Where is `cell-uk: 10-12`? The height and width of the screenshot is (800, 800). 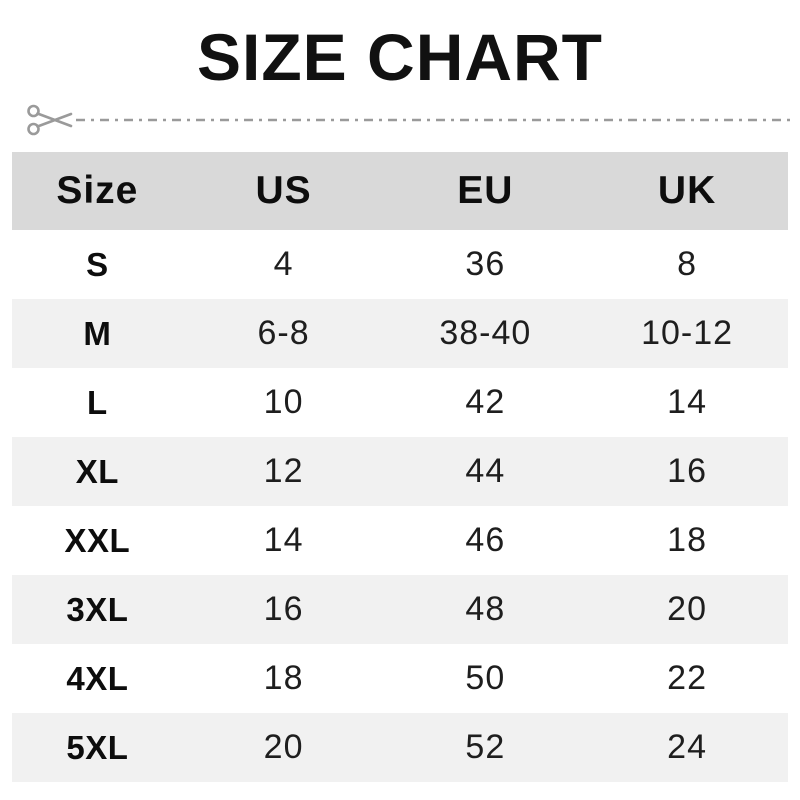
cell-uk: 10-12 is located at coordinates (687, 333).